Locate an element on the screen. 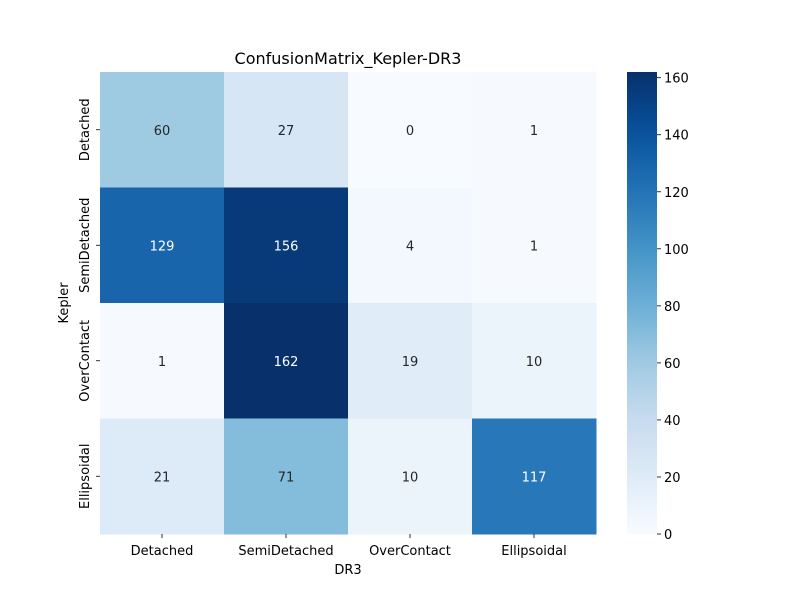  cell-value-label: 71 is located at coordinates (286, 477).